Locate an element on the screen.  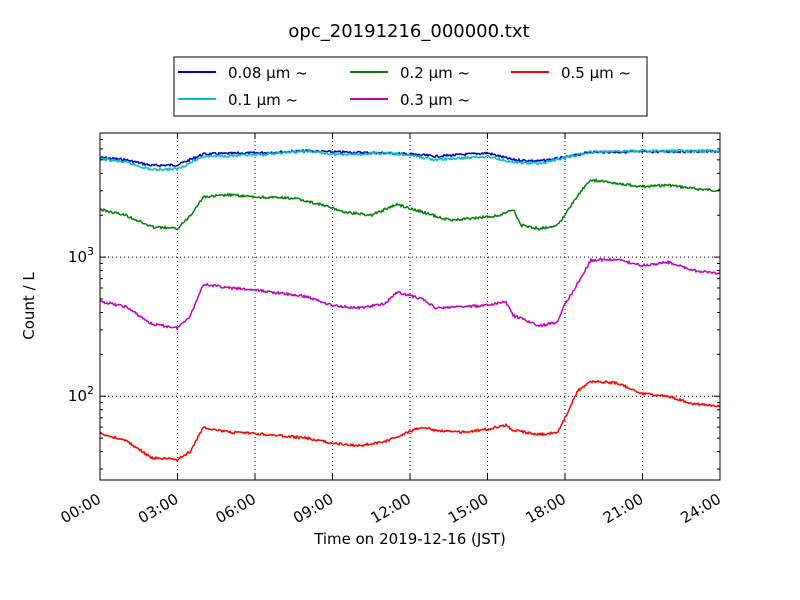
y-tick-labels: 10² 10³ is located at coordinates (81, 325).